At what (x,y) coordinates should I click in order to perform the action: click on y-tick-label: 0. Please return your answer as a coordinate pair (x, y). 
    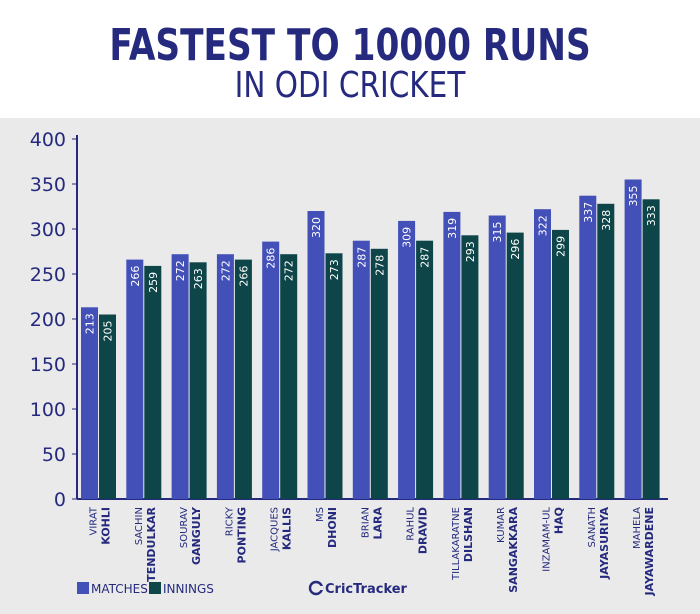
    Looking at the image, I should click on (60, 500).